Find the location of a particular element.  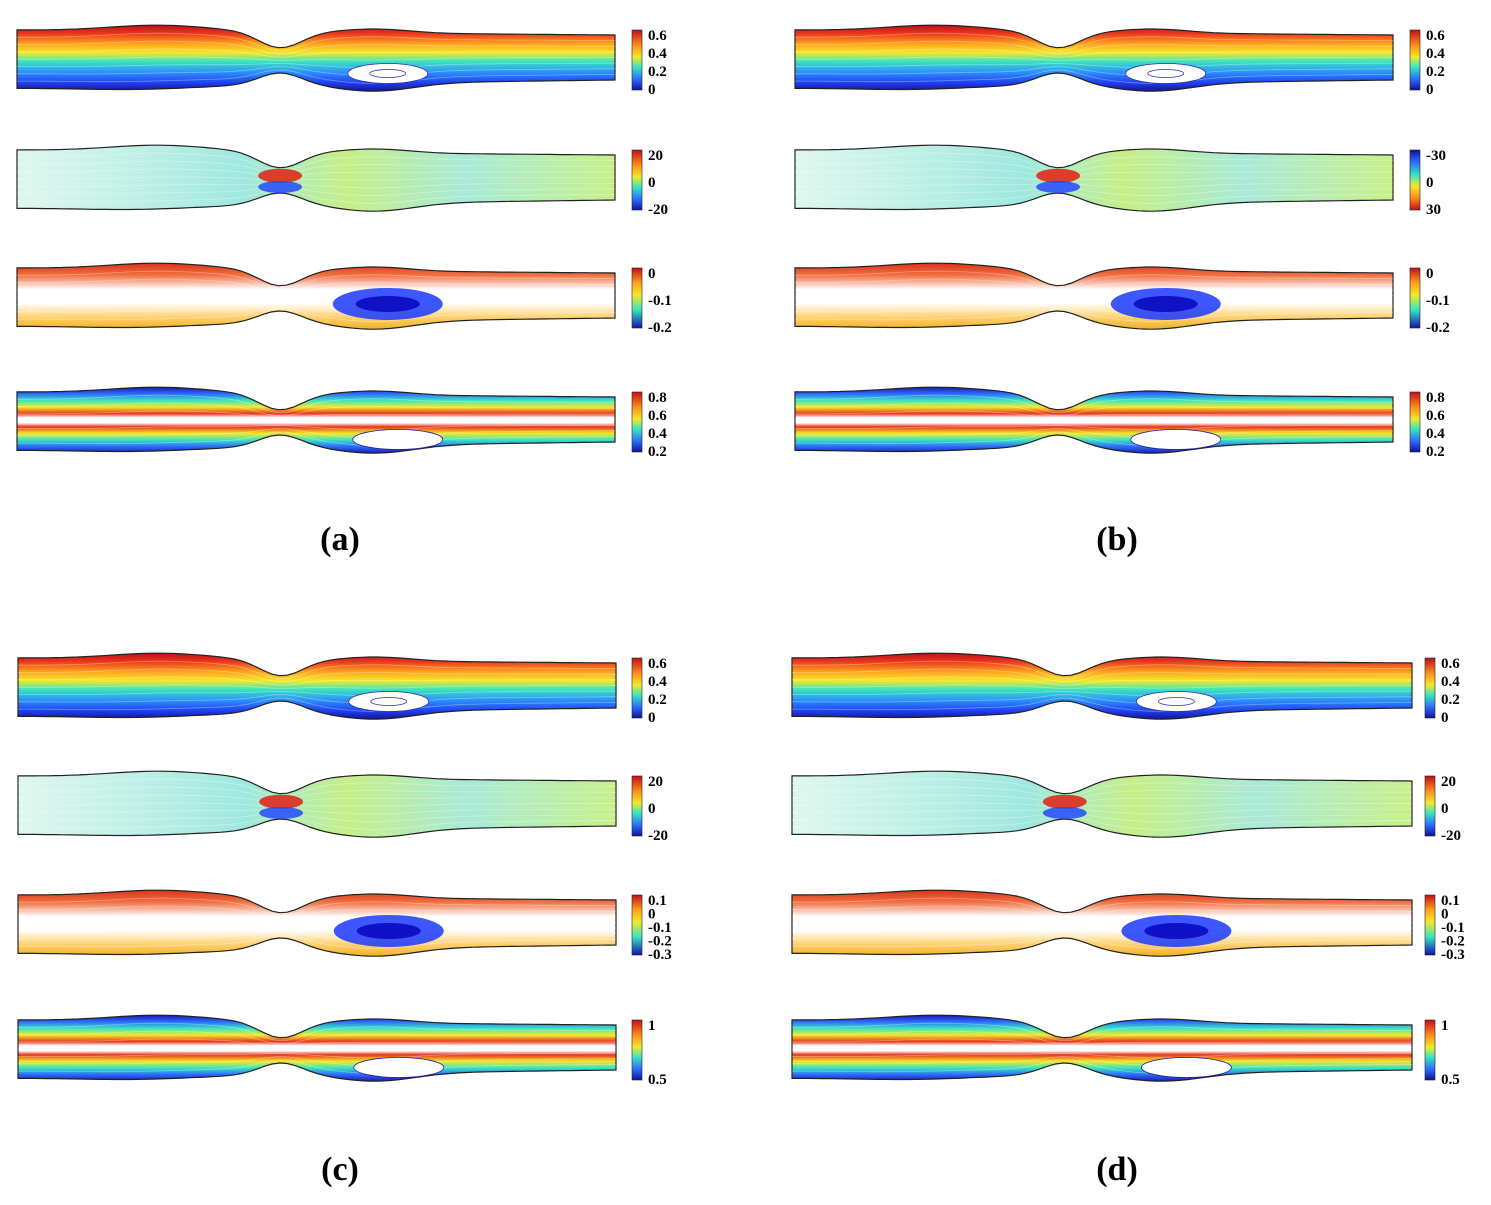

colorbar-tick: -20 is located at coordinates (1451, 836).